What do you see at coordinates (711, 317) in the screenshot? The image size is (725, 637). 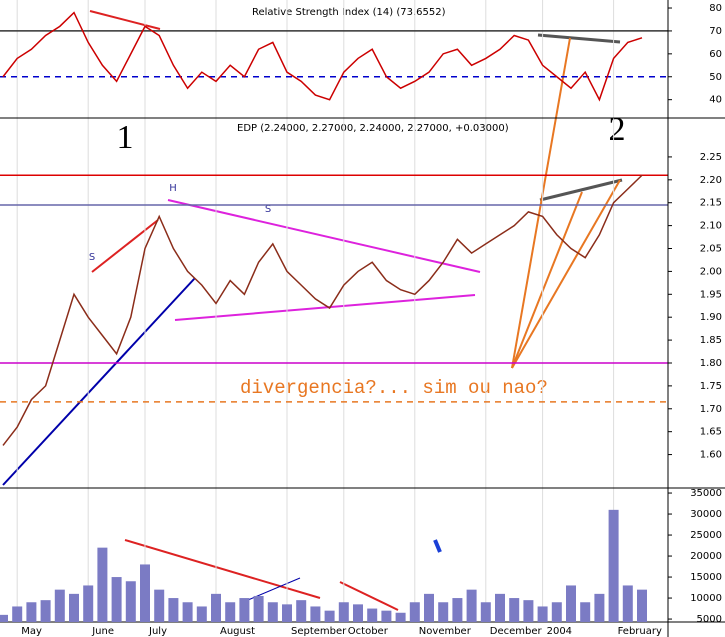 I see `y-tick-label: 1.90` at bounding box center [711, 317].